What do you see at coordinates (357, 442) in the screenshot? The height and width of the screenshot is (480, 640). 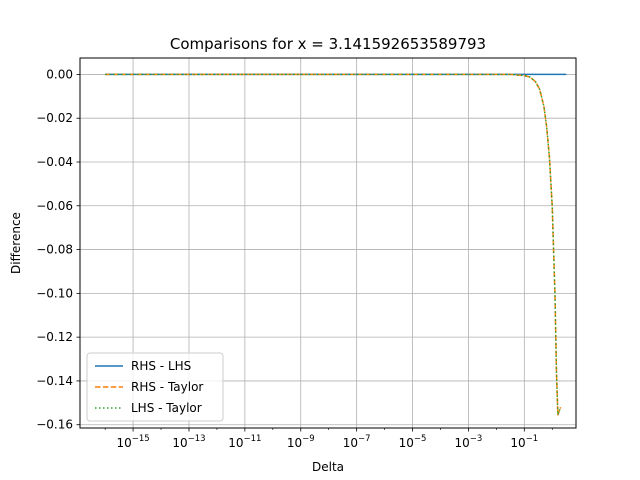 I see `x-tick-label: 10⁻⁷` at bounding box center [357, 442].